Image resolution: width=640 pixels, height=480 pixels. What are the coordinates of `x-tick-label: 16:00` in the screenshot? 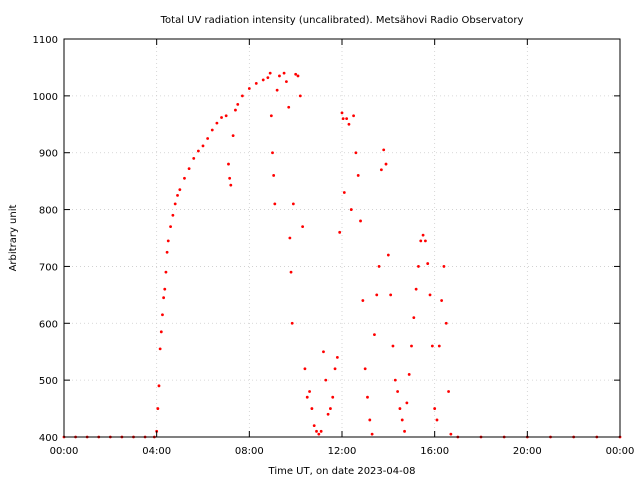 It's located at (434, 451).